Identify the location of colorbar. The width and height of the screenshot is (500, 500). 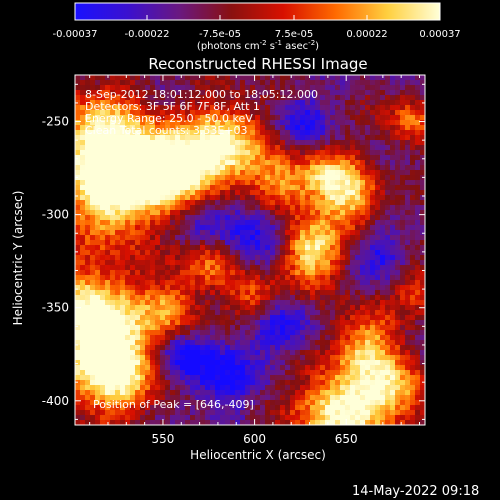
(257, 11).